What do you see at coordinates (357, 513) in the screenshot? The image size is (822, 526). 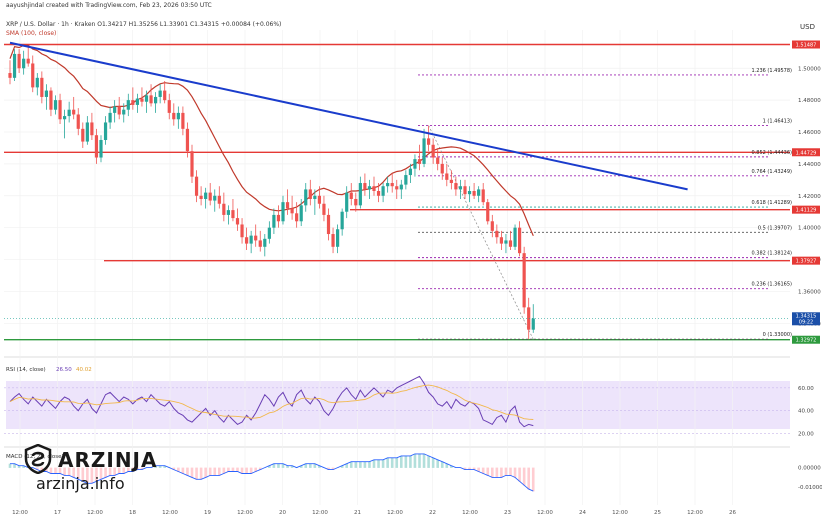 I see `time-tick-label: 21` at bounding box center [357, 513].